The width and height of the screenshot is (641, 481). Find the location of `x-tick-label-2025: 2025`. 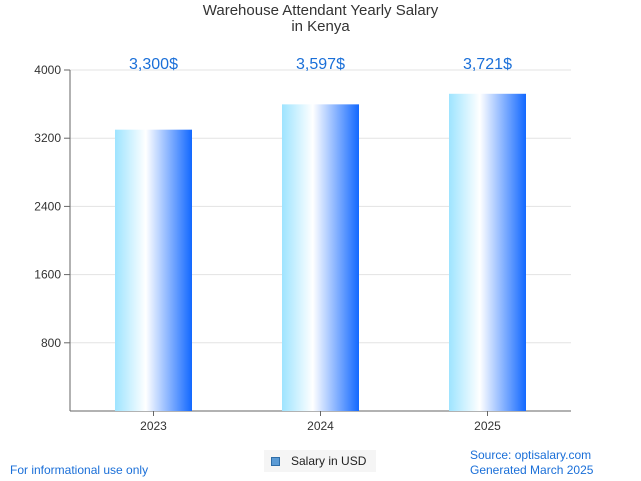

x-tick-label-2025: 2025 is located at coordinates (487, 426).